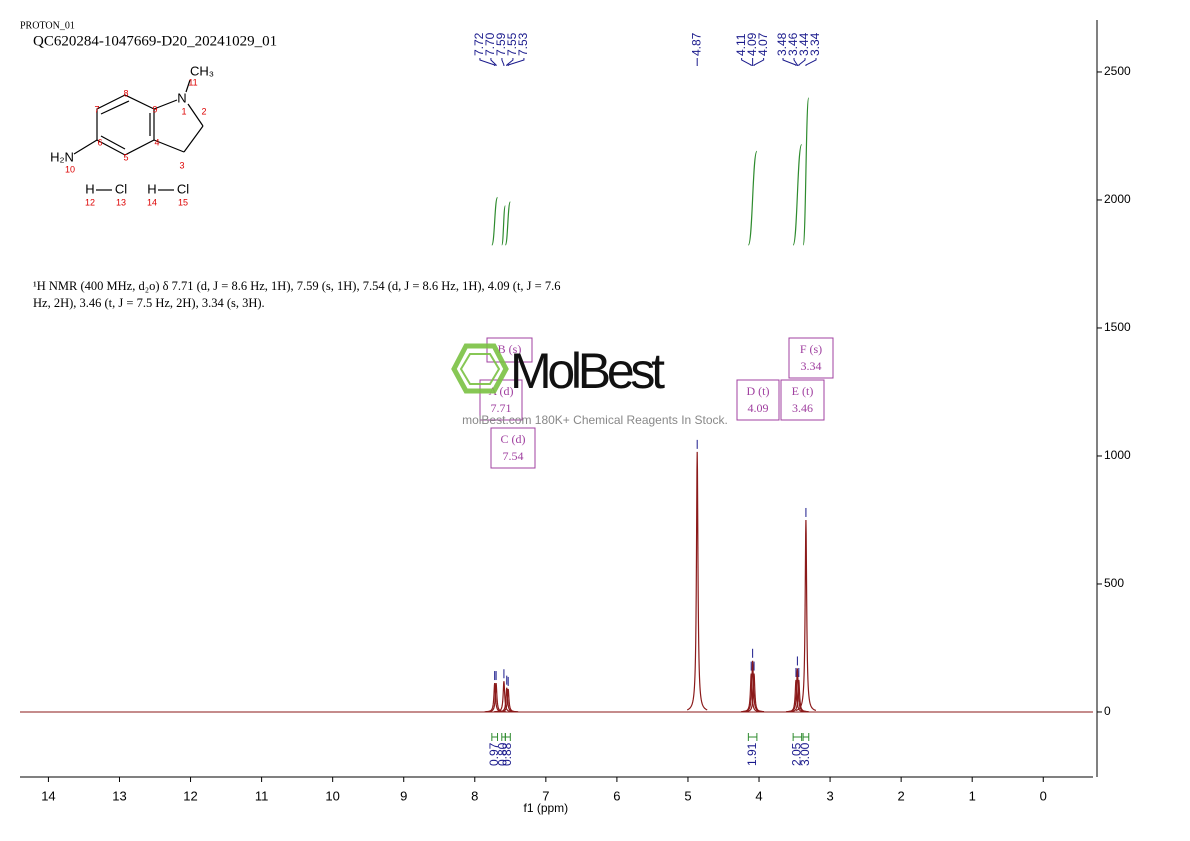  I want to click on integral-label: 0.88, so click(507, 754).